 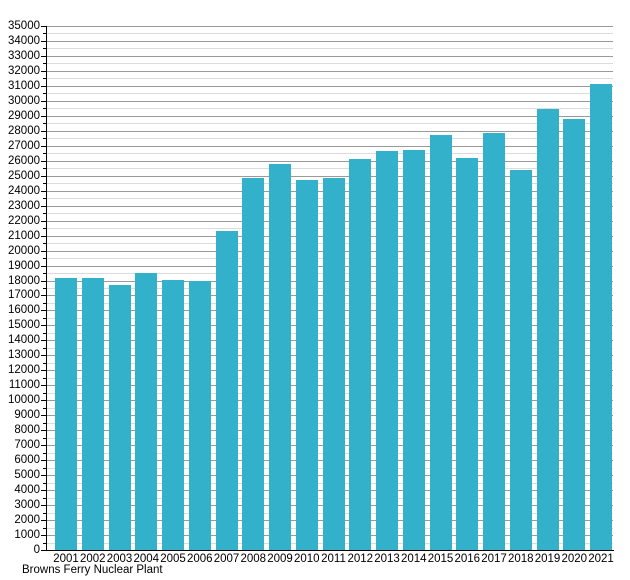 What do you see at coordinates (24, 40) in the screenshot?
I see `y-tick-label-34000: 34000` at bounding box center [24, 40].